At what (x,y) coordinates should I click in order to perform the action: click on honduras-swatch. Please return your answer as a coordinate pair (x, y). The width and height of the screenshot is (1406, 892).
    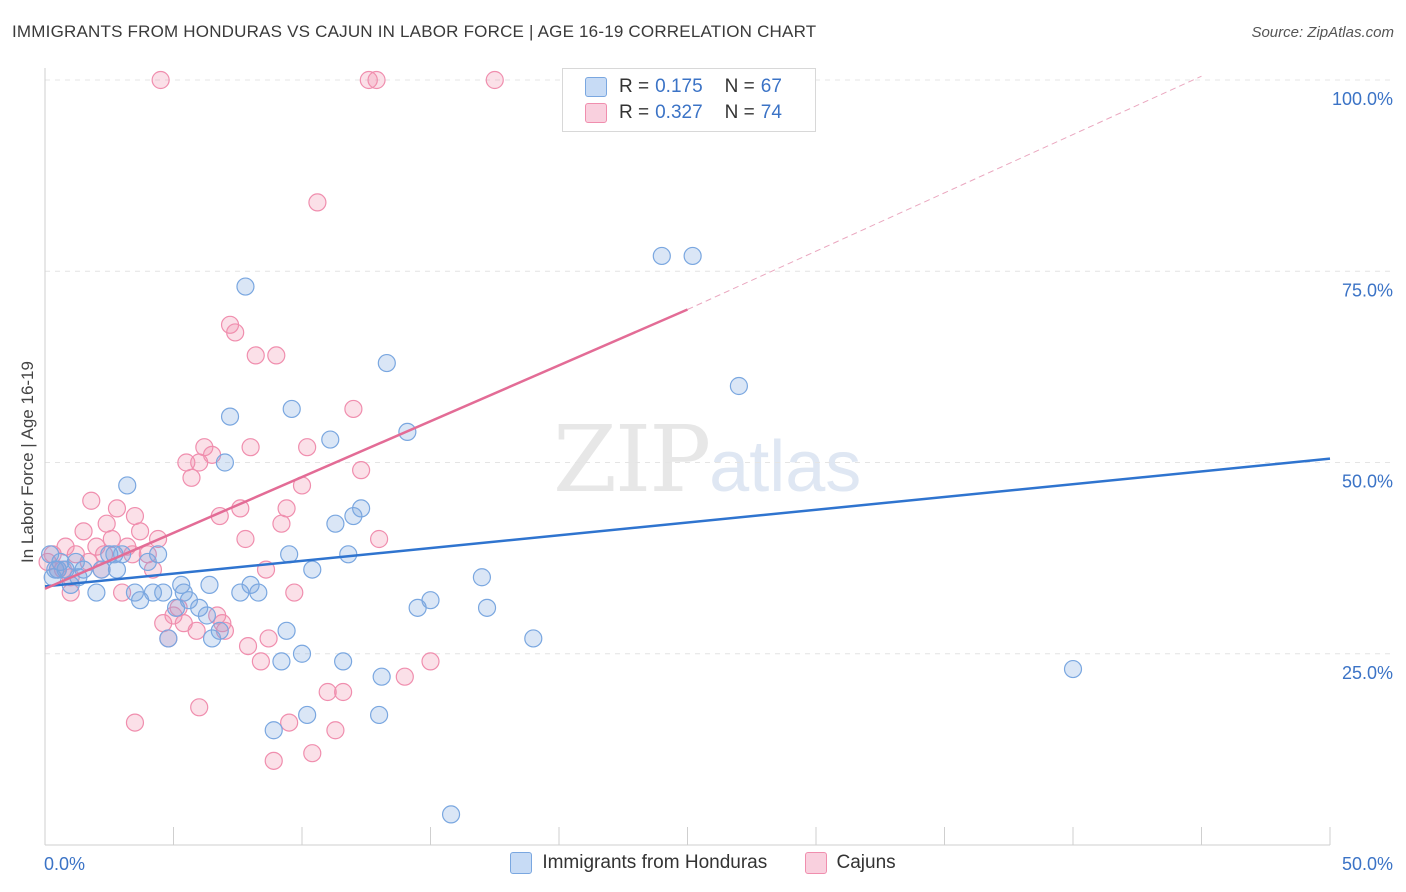
    Looking at the image, I should click on (596, 87).